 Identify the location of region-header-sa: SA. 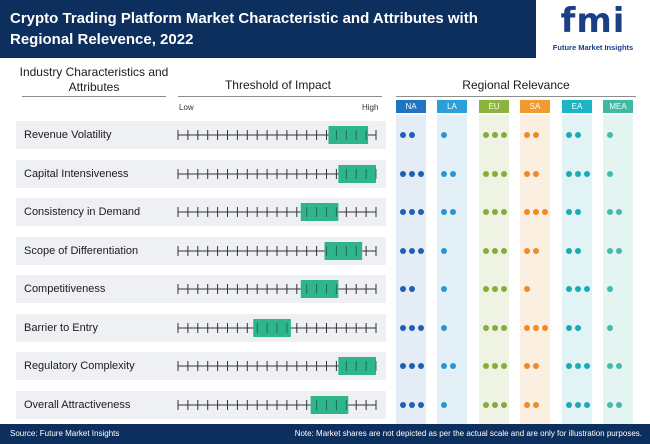
(535, 106).